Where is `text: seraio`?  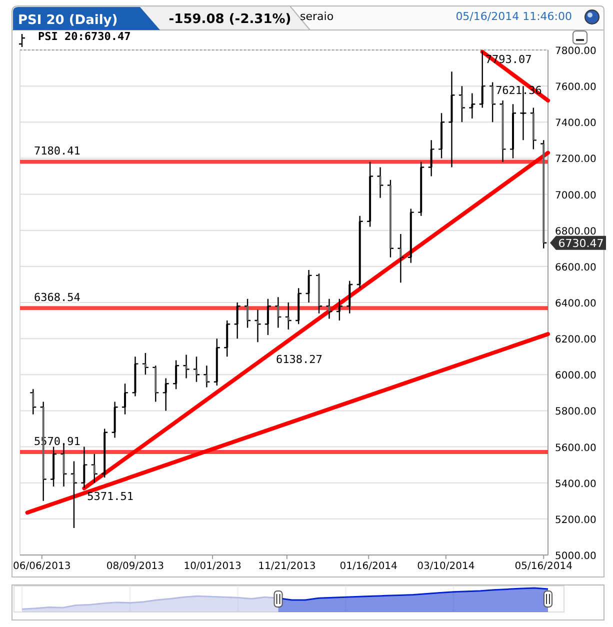 text: seraio is located at coordinates (317, 16).